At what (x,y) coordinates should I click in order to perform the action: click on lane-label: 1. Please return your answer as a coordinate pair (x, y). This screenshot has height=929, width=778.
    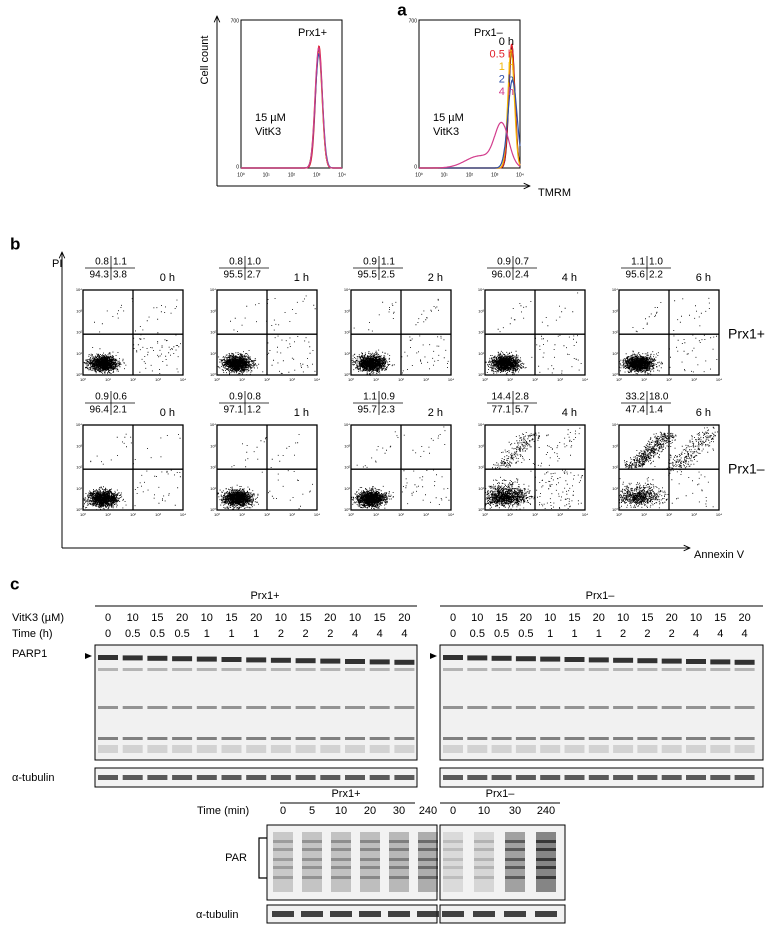
    Looking at the image, I should click on (231, 634).